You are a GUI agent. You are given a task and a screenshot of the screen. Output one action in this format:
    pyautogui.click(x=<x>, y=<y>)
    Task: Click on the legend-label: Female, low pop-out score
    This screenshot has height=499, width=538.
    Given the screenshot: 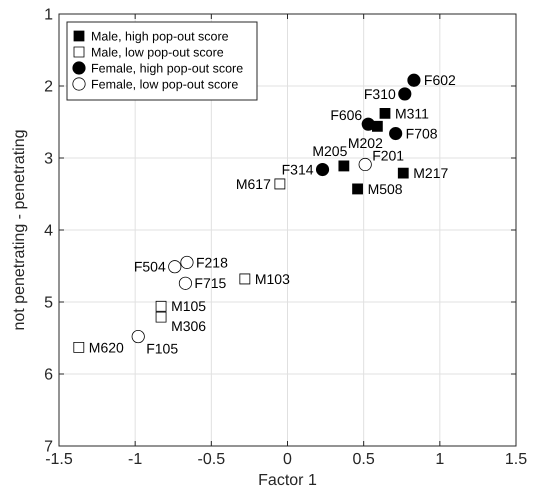 What is the action you would take?
    pyautogui.click(x=164, y=84)
    